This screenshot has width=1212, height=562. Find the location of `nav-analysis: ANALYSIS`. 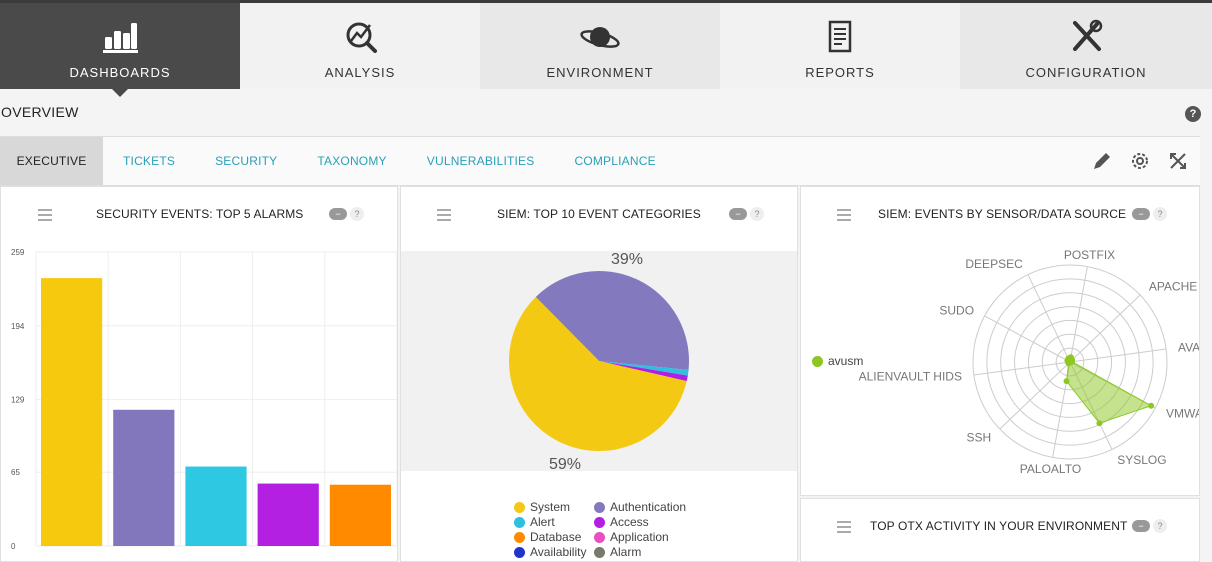

nav-analysis: ANALYSIS is located at coordinates (360, 46).